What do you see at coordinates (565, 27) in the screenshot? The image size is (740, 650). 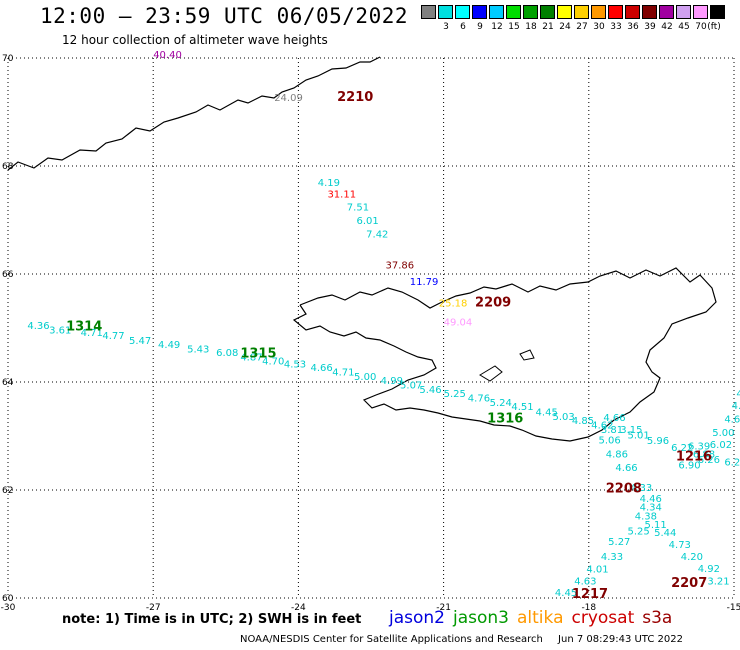 I see `scale-tick-label: 24` at bounding box center [565, 27].